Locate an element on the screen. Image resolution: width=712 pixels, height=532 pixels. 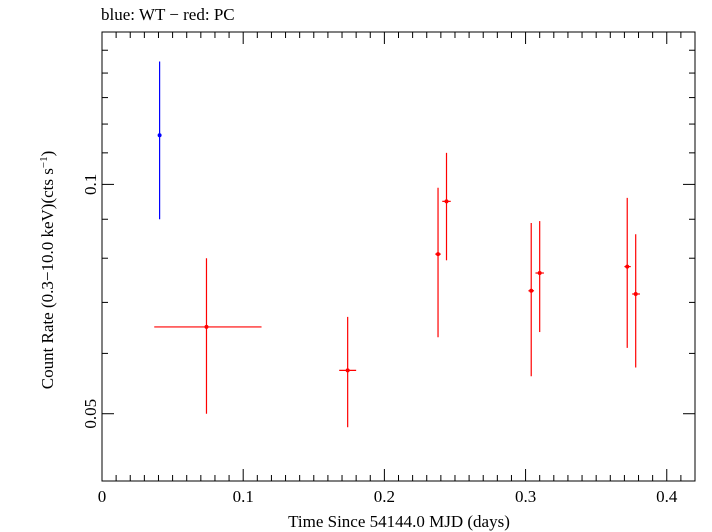
x-tick-label: 0 is located at coordinates (102, 496).